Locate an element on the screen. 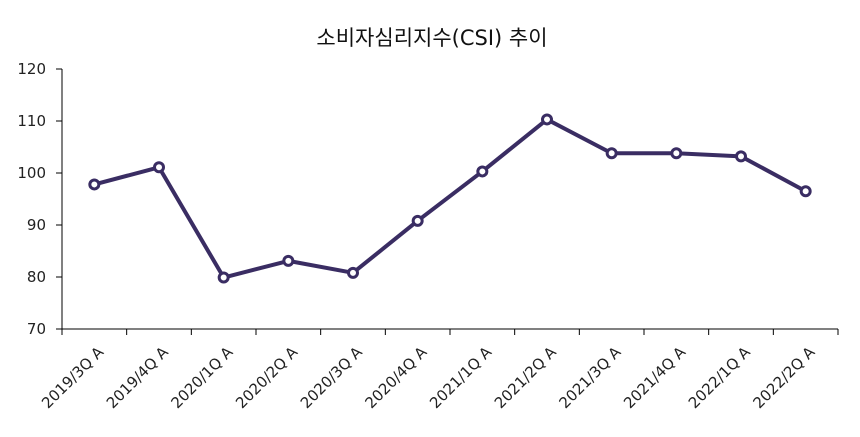 This screenshot has width=860, height=437. x-tick-label: 2022/1Q A is located at coordinates (720, 378).